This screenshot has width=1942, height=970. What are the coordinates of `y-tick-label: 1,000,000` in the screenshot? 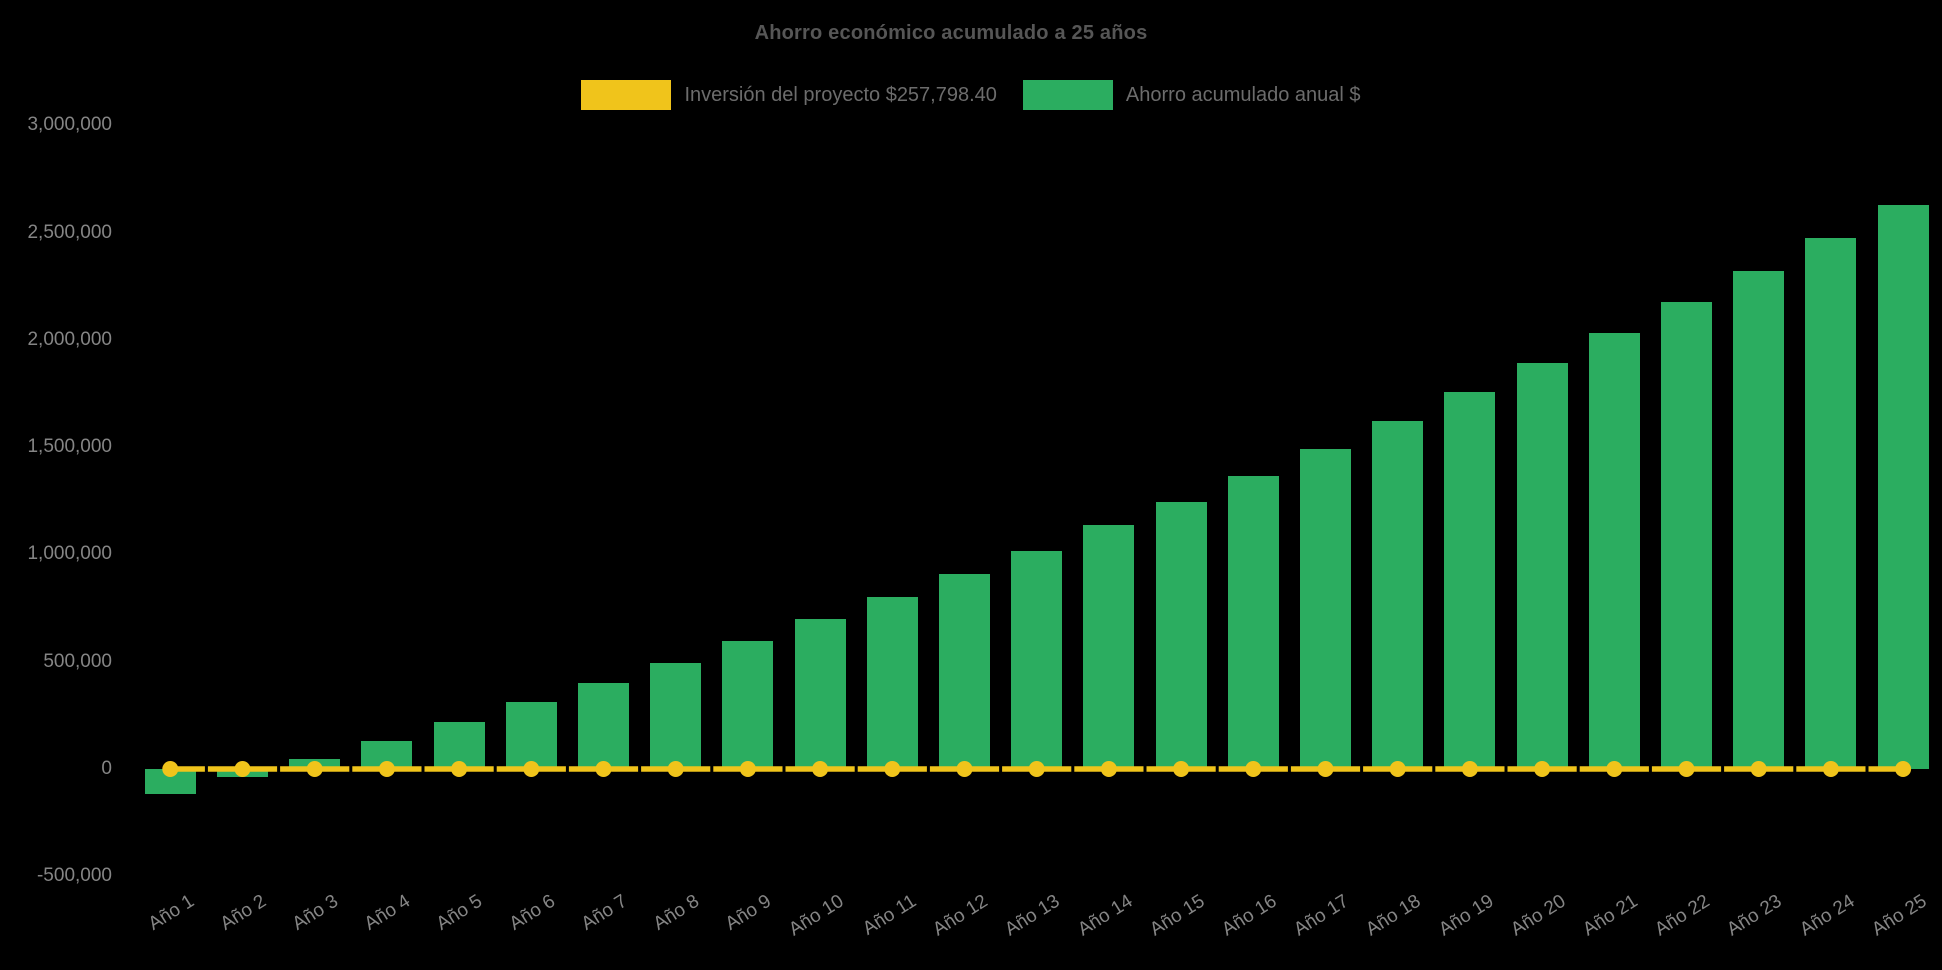 It's located at (69, 554).